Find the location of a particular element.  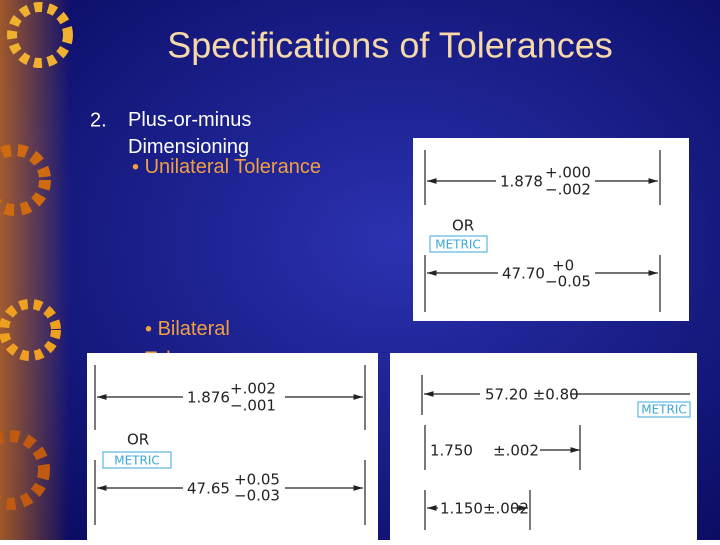

bullet: • Bilateral is located at coordinates (187, 329).